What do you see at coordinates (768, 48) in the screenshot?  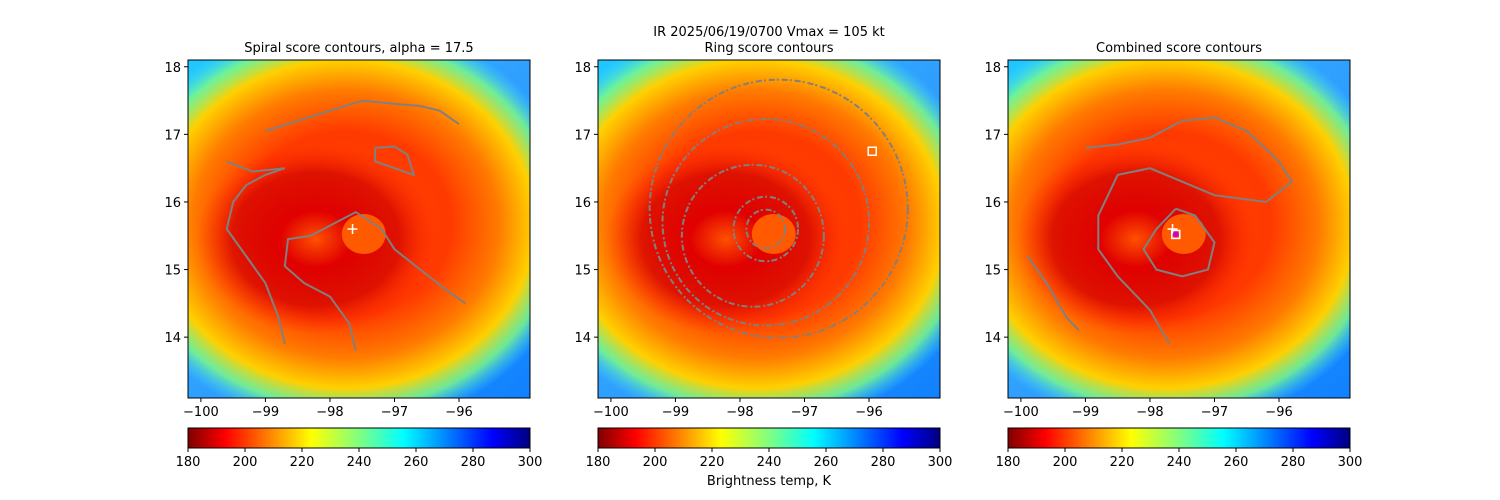 I see `panel-title: Ring score contours` at bounding box center [768, 48].